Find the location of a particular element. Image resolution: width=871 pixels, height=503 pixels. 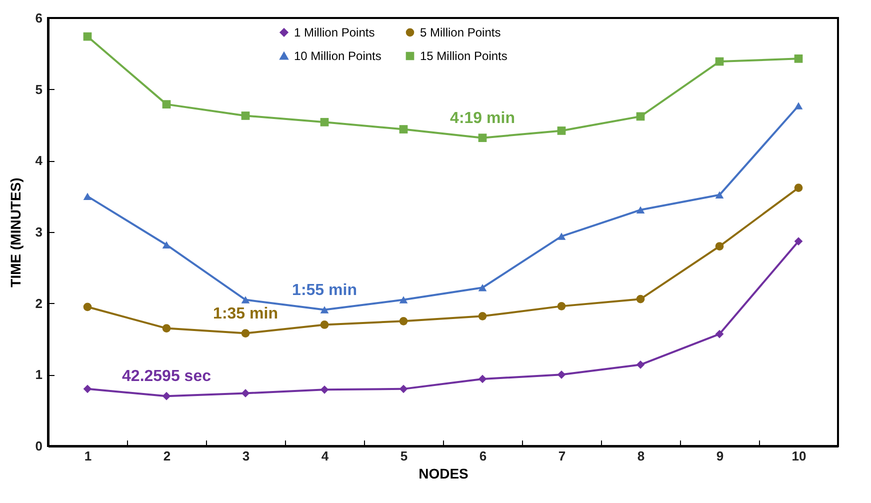

annotation: 4:19 min is located at coordinates (482, 118).